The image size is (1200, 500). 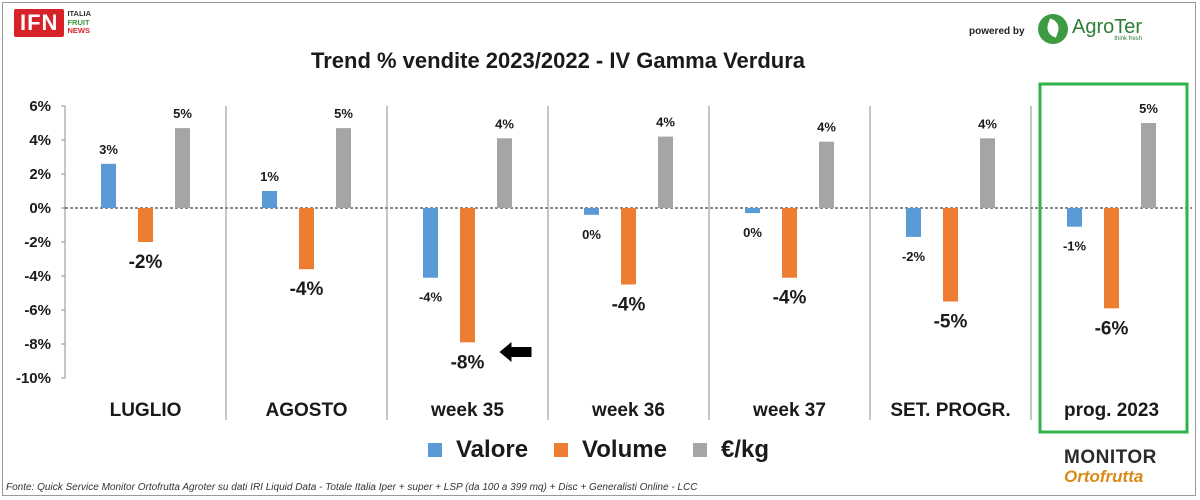 I want to click on legend-label: Volume, so click(x=624, y=449).